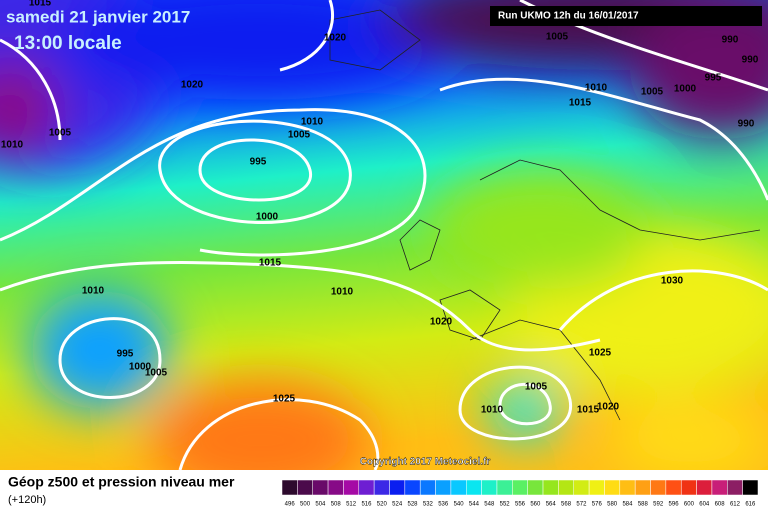 This screenshot has height=517, width=768. Describe the element at coordinates (566, 505) in the screenshot. I see `legend-label: 568` at that location.